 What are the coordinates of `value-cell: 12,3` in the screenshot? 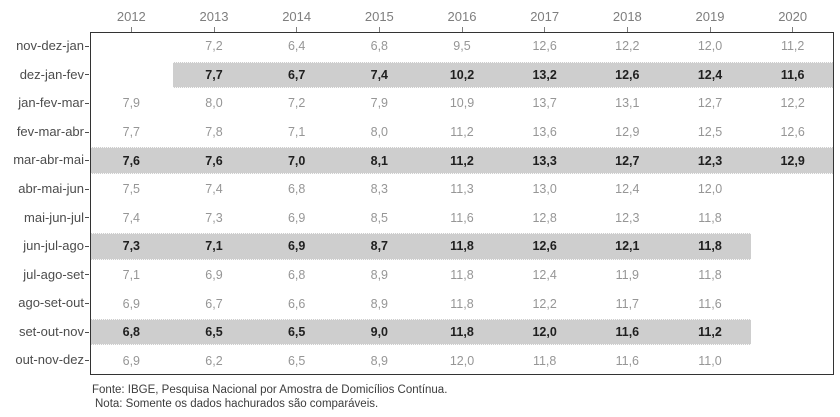 It's located at (710, 160).